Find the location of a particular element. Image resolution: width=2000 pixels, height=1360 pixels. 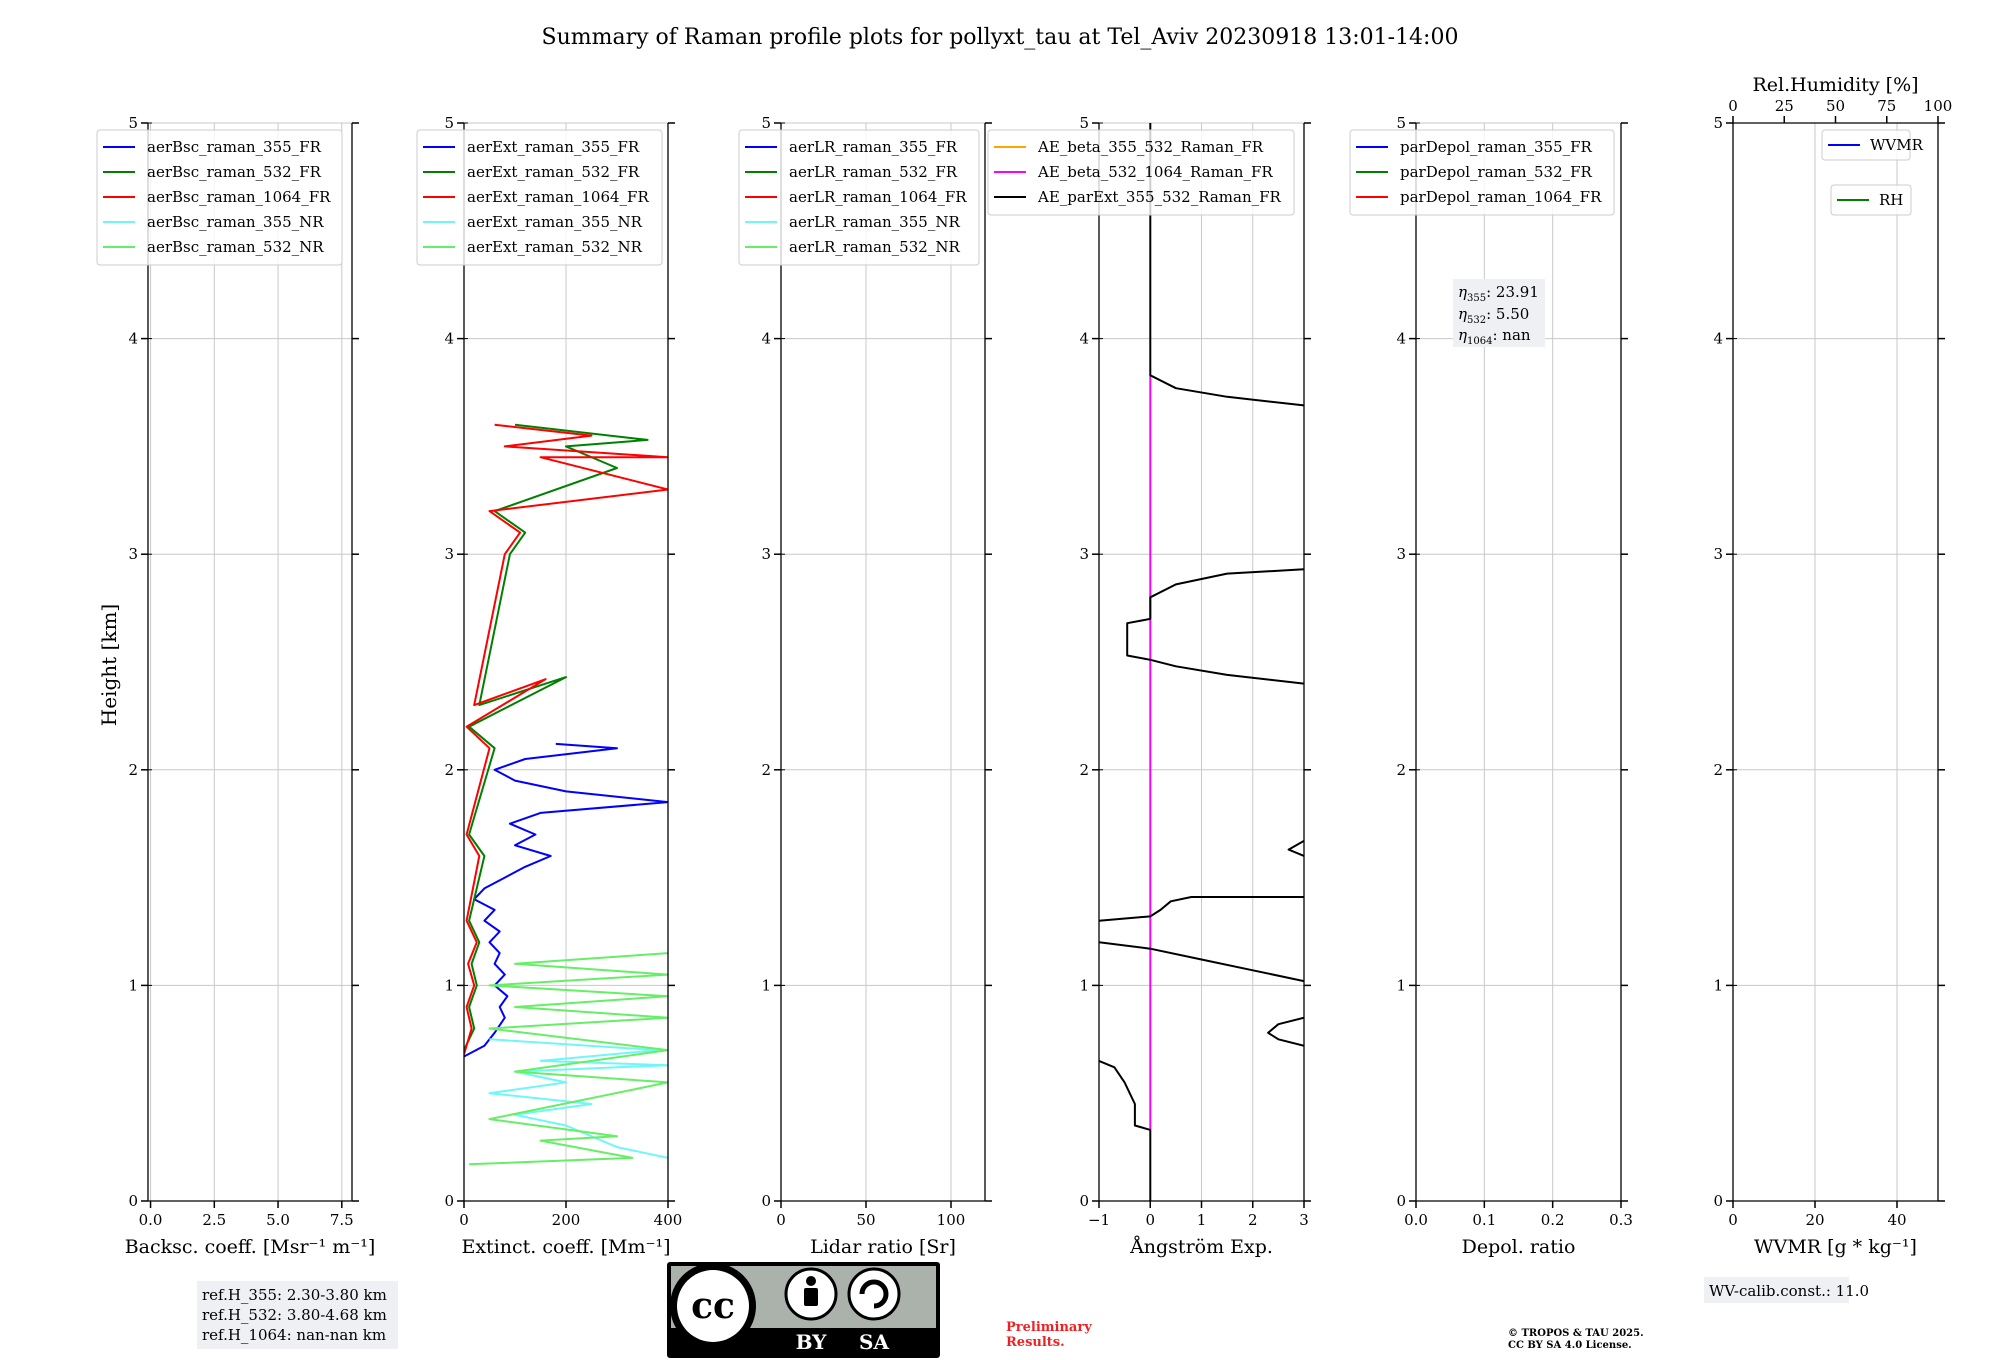

by-label: BY is located at coordinates (812, 1342).